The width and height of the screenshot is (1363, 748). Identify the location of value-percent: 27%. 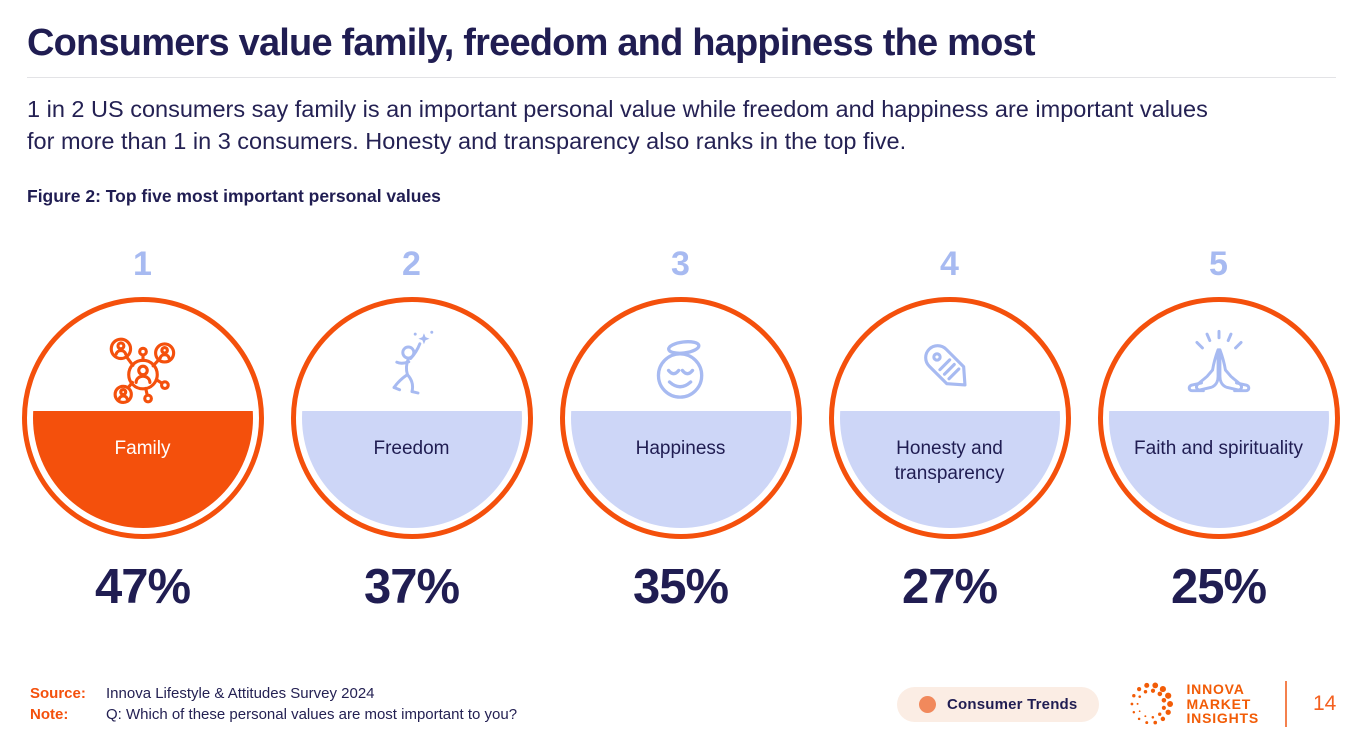
(949, 587).